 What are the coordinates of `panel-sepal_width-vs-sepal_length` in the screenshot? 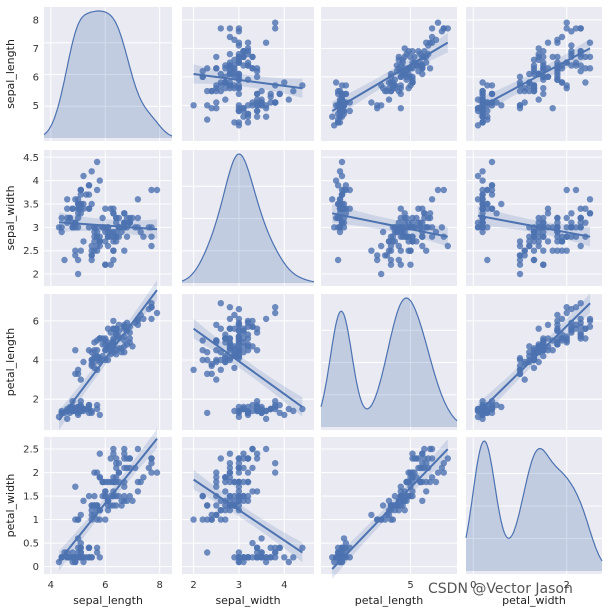 It's located at (108, 218).